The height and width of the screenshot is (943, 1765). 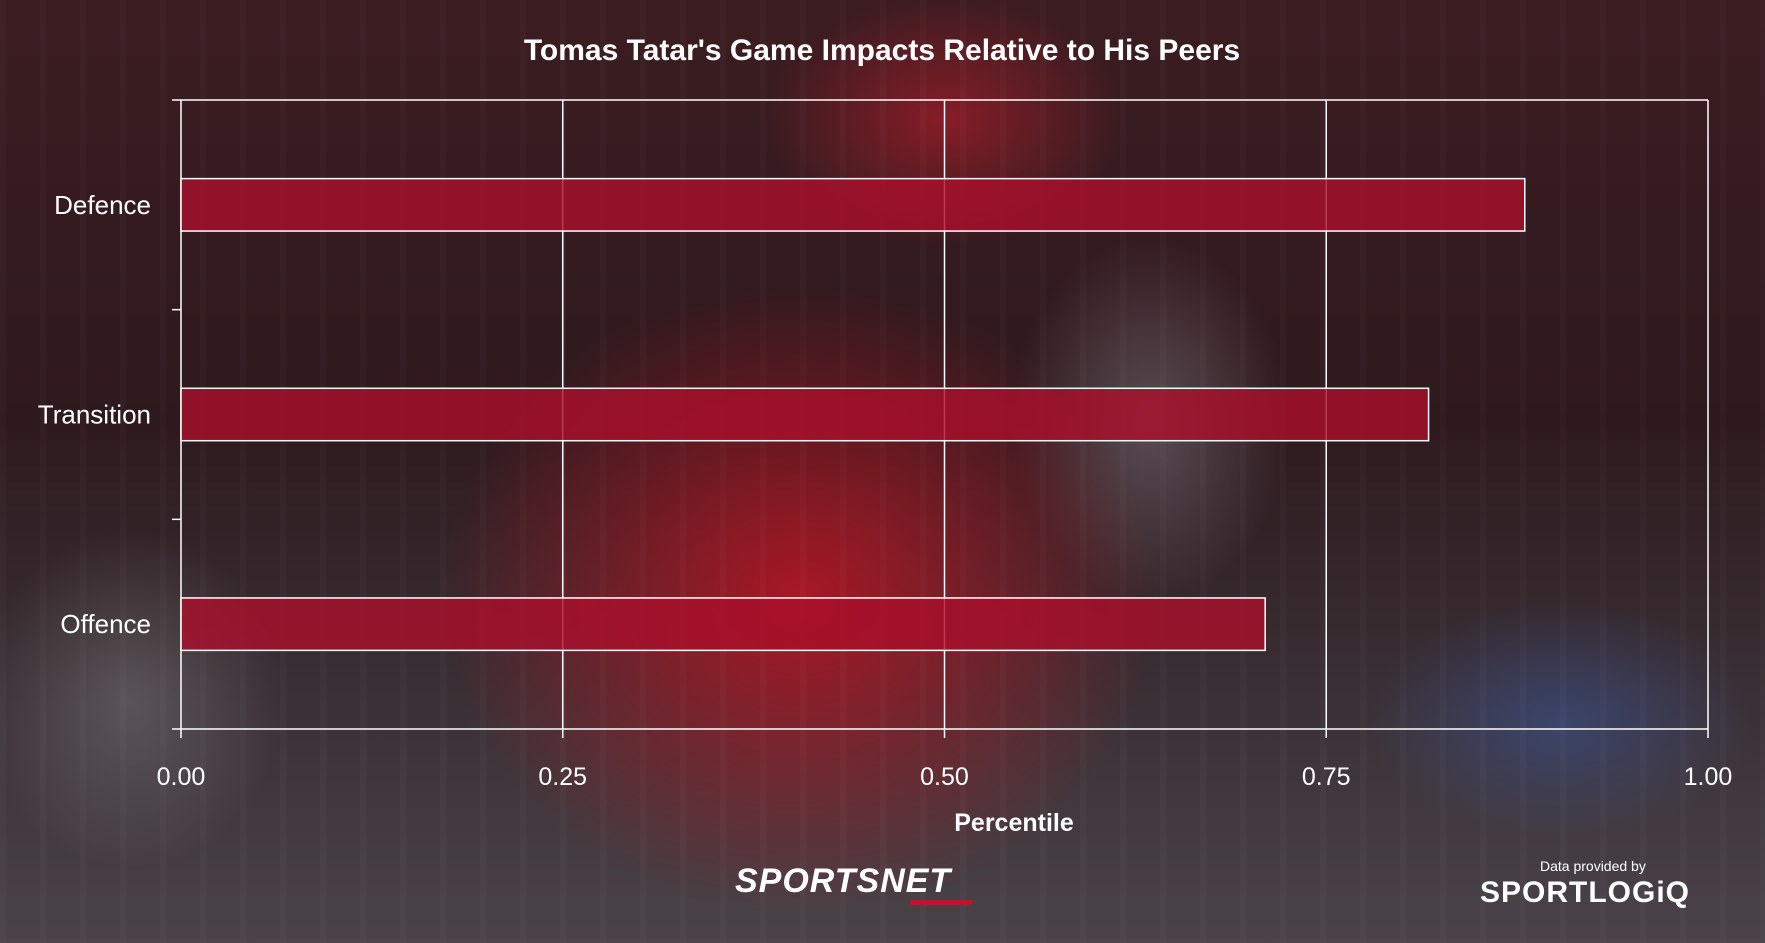 What do you see at coordinates (1708, 777) in the screenshot?
I see `x-tick-label: 1.00` at bounding box center [1708, 777].